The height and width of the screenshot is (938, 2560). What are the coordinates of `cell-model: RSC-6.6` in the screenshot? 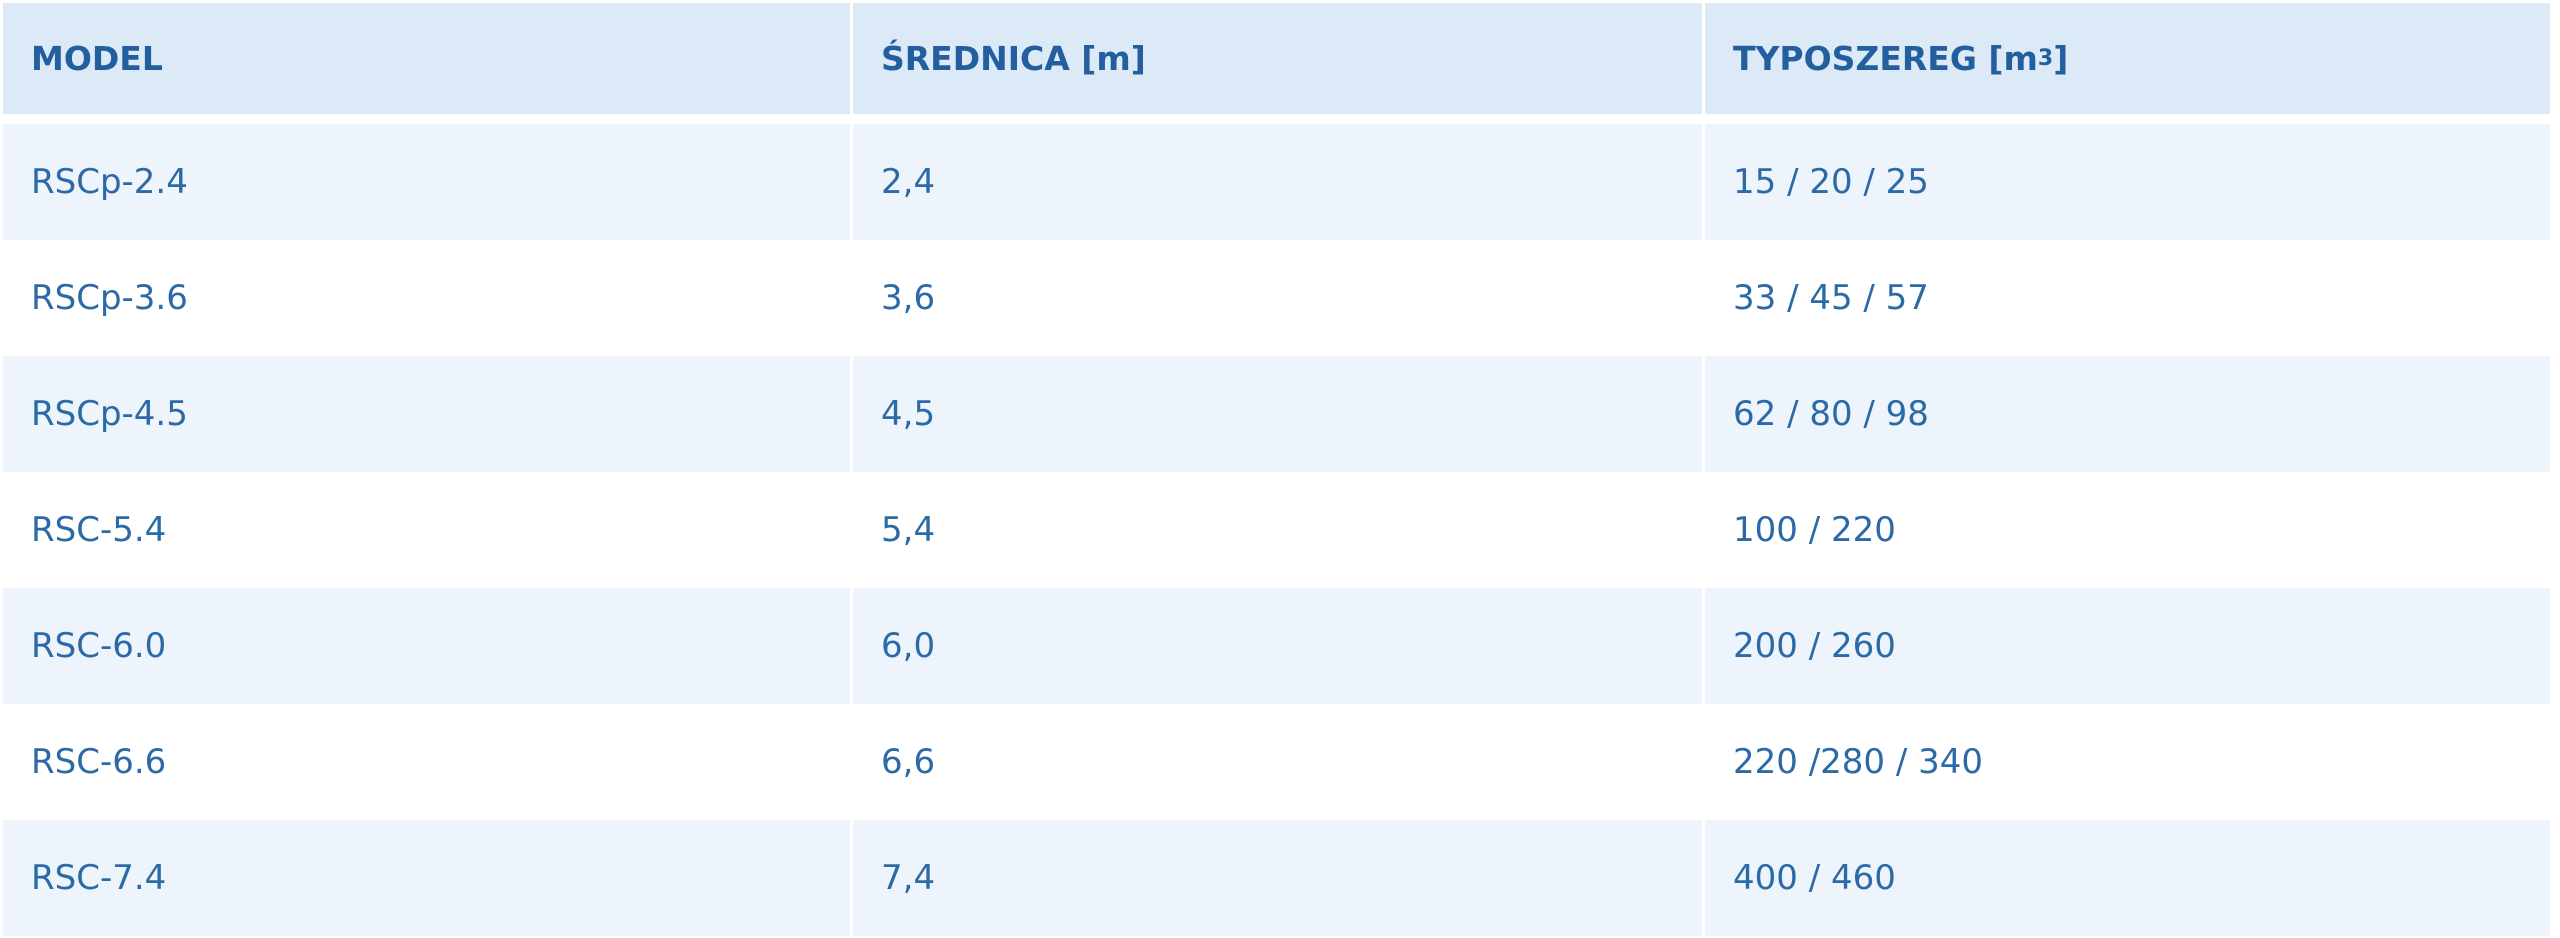 It's located at (426, 762).